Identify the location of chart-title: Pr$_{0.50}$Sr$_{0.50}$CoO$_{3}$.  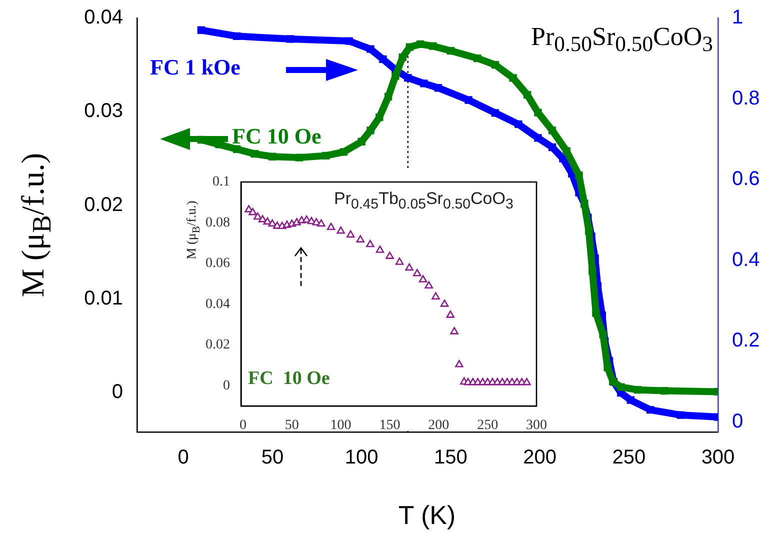
(621, 40).